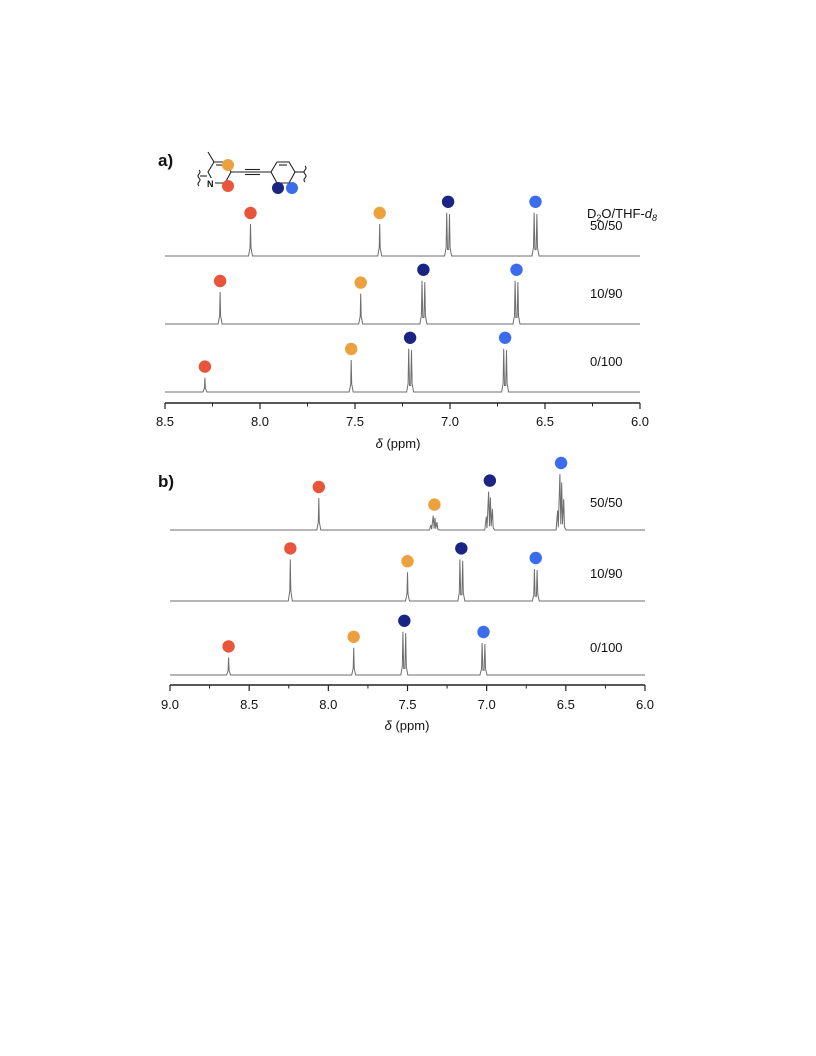 The height and width of the screenshot is (1056, 816). What do you see at coordinates (228, 165) in the screenshot?
I see `orange-proton-marker-icon` at bounding box center [228, 165].